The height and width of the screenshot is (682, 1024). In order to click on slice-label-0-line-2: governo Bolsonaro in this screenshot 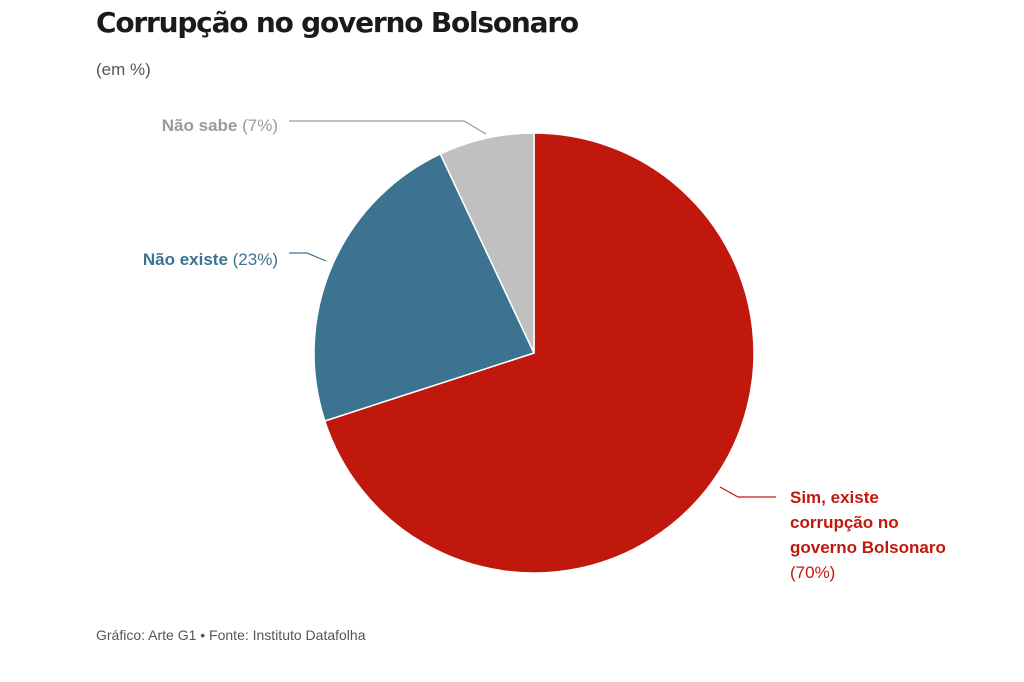, I will do `click(868, 547)`.